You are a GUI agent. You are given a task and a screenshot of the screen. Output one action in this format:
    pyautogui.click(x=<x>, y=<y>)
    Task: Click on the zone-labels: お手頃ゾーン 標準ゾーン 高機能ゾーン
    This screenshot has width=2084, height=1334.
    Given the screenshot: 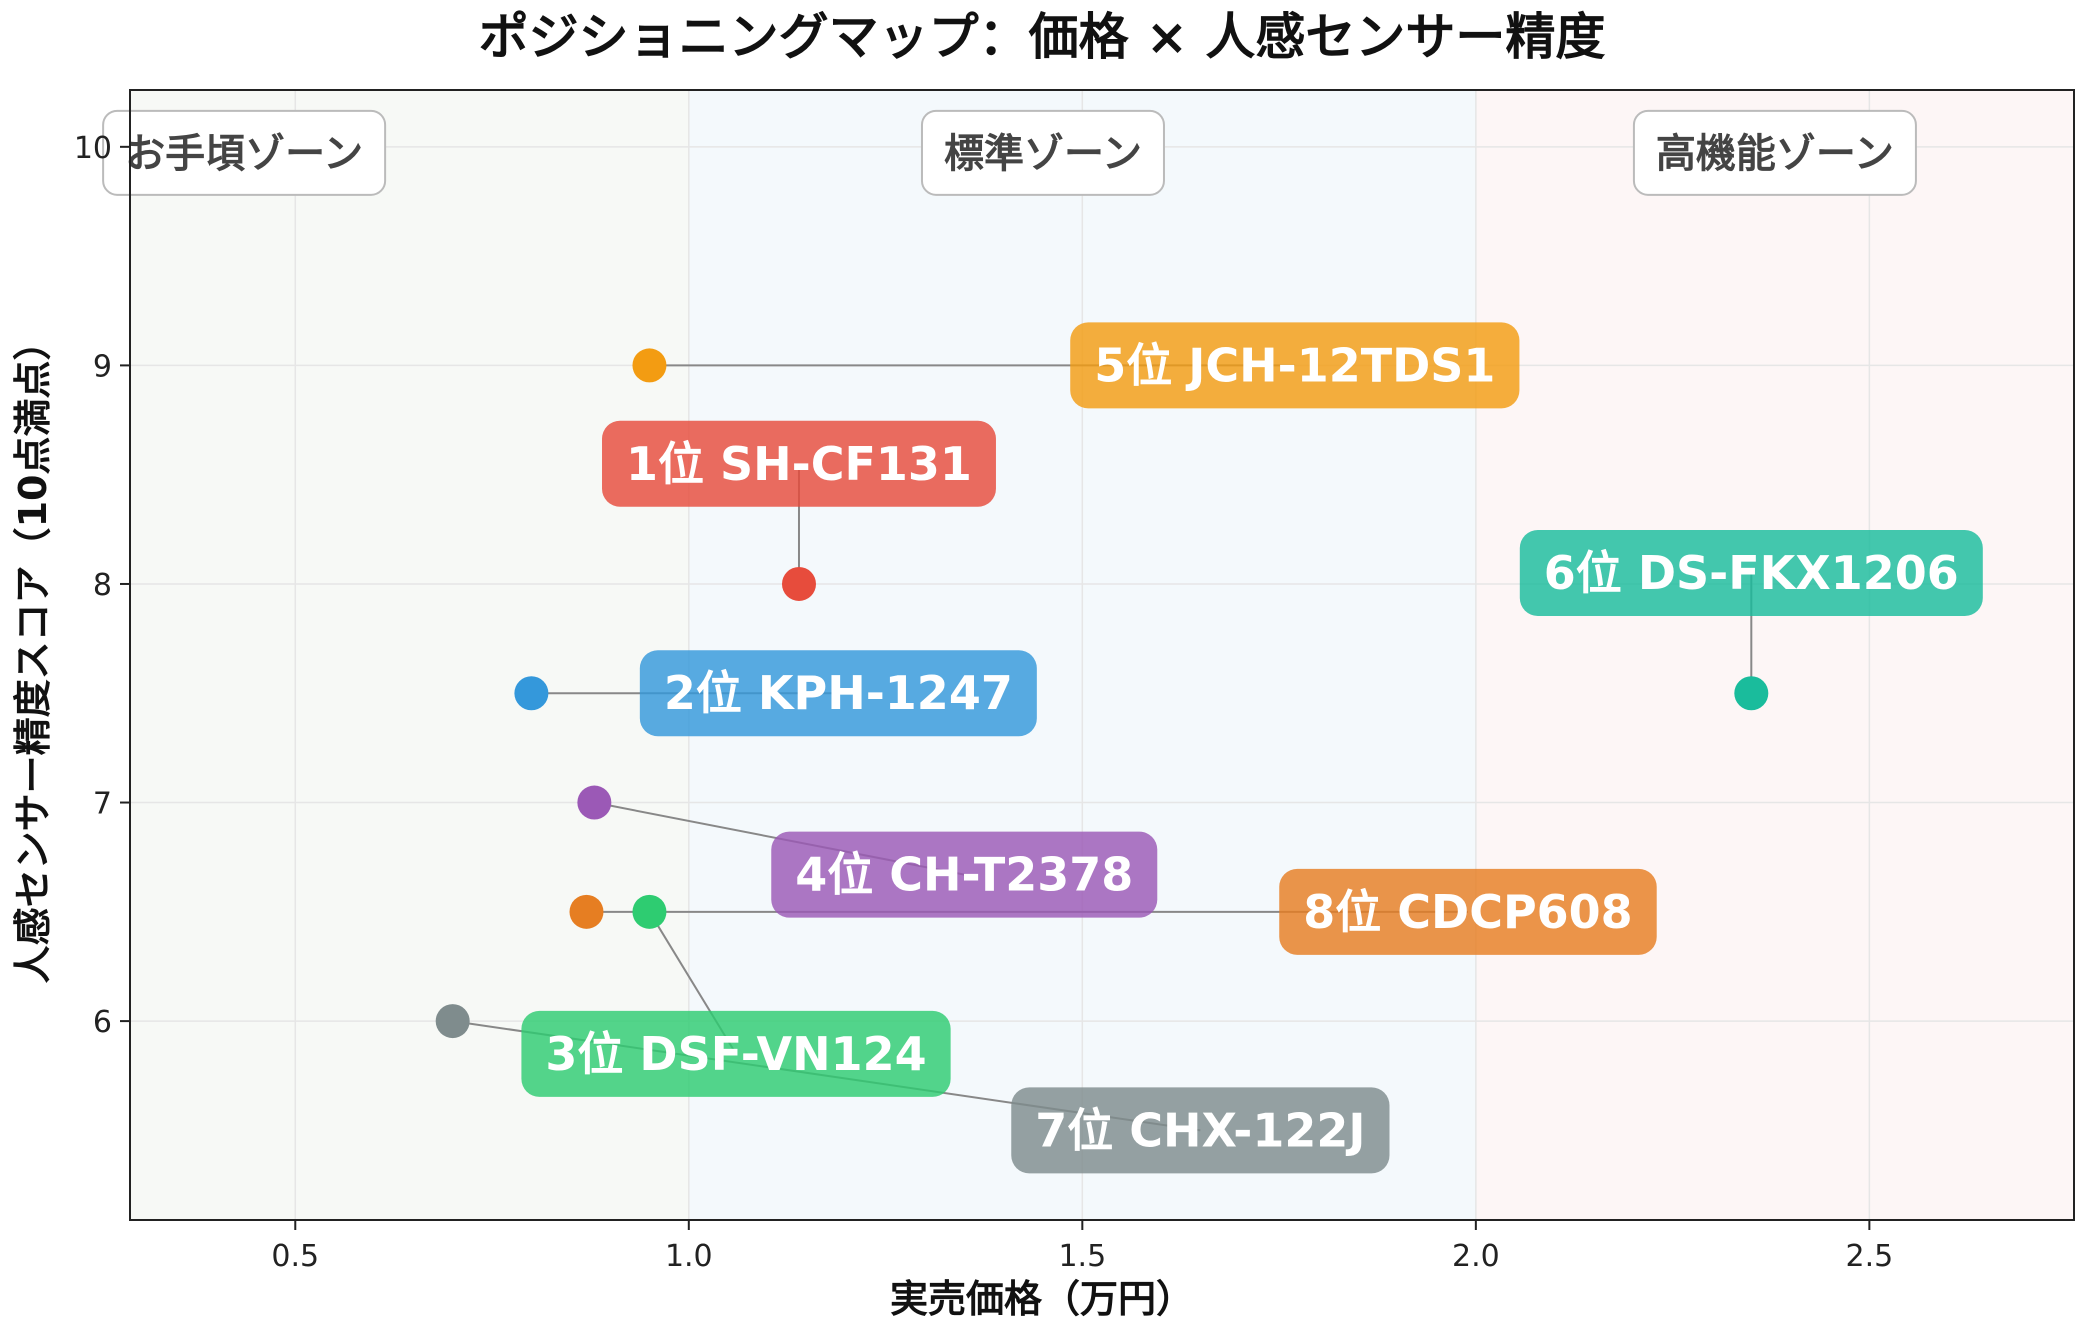 What is the action you would take?
    pyautogui.click(x=1009, y=152)
    